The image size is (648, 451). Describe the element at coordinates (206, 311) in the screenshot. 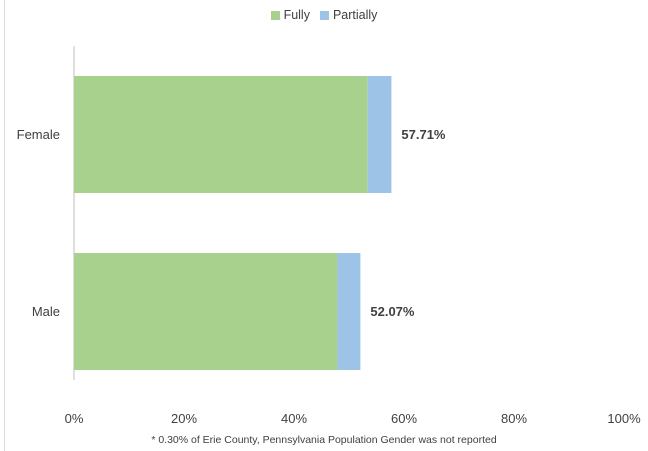

I see `bar-male-fully` at that location.